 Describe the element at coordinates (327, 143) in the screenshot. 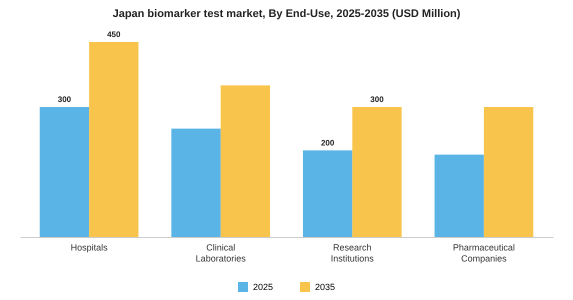

I see `data-label: 200` at that location.